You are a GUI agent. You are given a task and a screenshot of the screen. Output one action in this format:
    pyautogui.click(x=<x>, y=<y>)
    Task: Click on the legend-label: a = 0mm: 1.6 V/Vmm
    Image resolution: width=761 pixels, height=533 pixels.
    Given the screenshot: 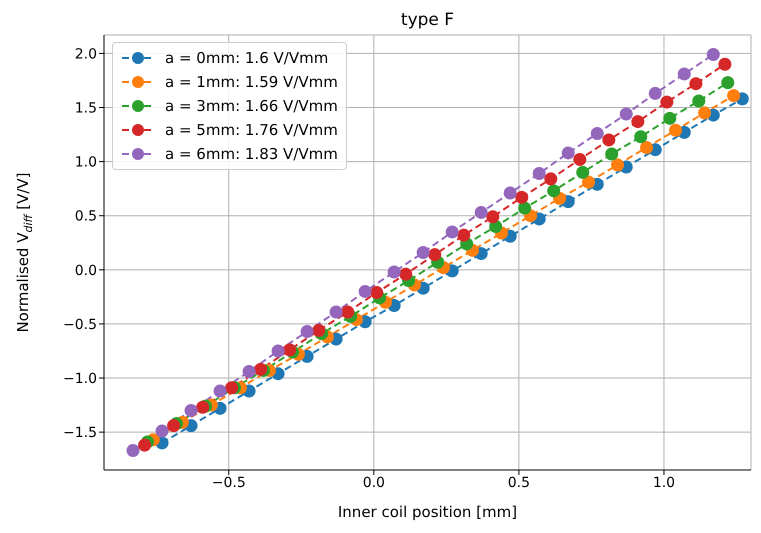 What is the action you would take?
    pyautogui.click(x=246, y=58)
    